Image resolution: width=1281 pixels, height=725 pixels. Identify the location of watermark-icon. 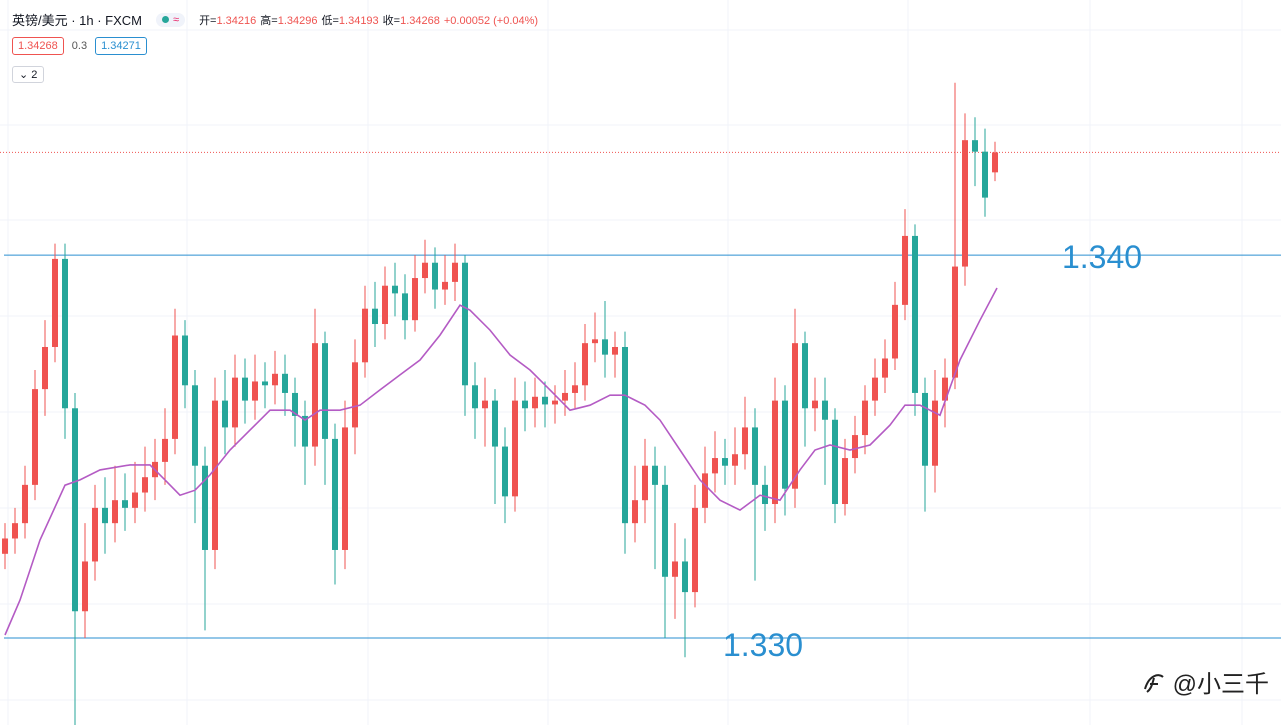
(1153, 683).